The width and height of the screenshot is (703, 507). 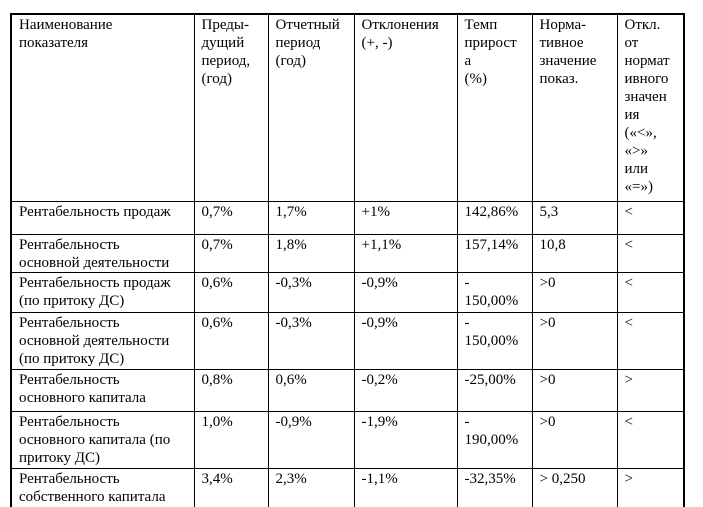 What do you see at coordinates (311, 487) in the screenshot?
I see `cell-reporting-period: 2,3%` at bounding box center [311, 487].